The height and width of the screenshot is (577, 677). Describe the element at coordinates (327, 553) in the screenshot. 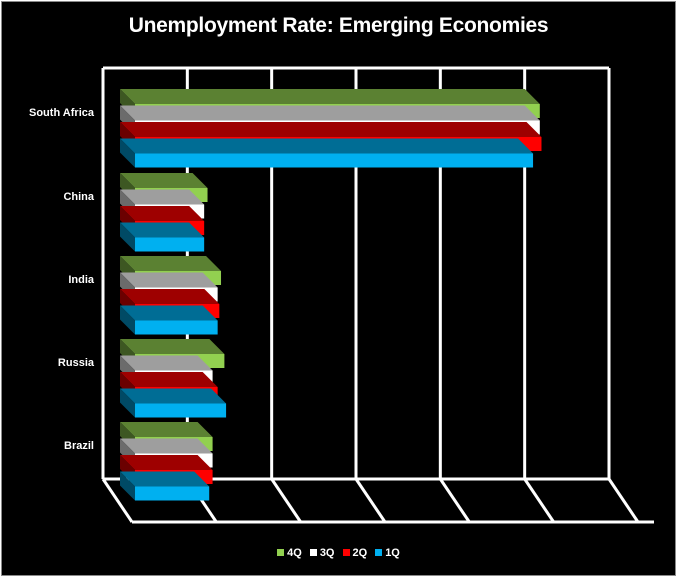

I see `legend-label: 3Q` at that location.